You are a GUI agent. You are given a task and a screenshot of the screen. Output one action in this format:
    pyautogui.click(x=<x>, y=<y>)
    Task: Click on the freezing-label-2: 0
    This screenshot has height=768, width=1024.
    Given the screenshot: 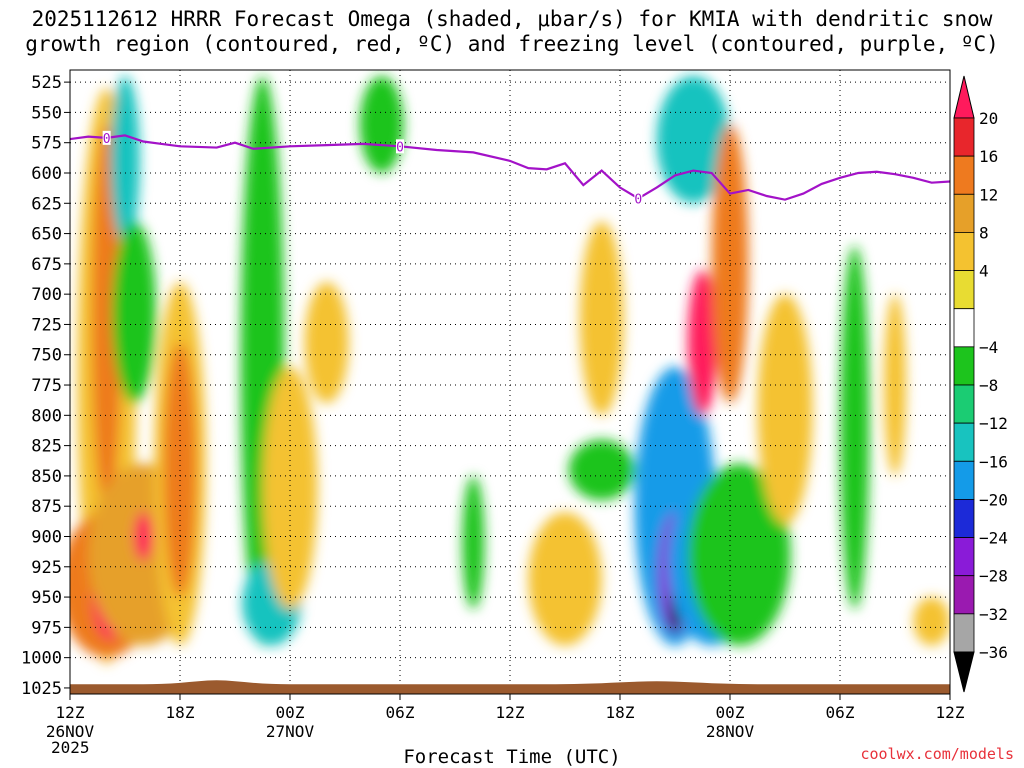 What is the action you would take?
    pyautogui.click(x=638, y=199)
    